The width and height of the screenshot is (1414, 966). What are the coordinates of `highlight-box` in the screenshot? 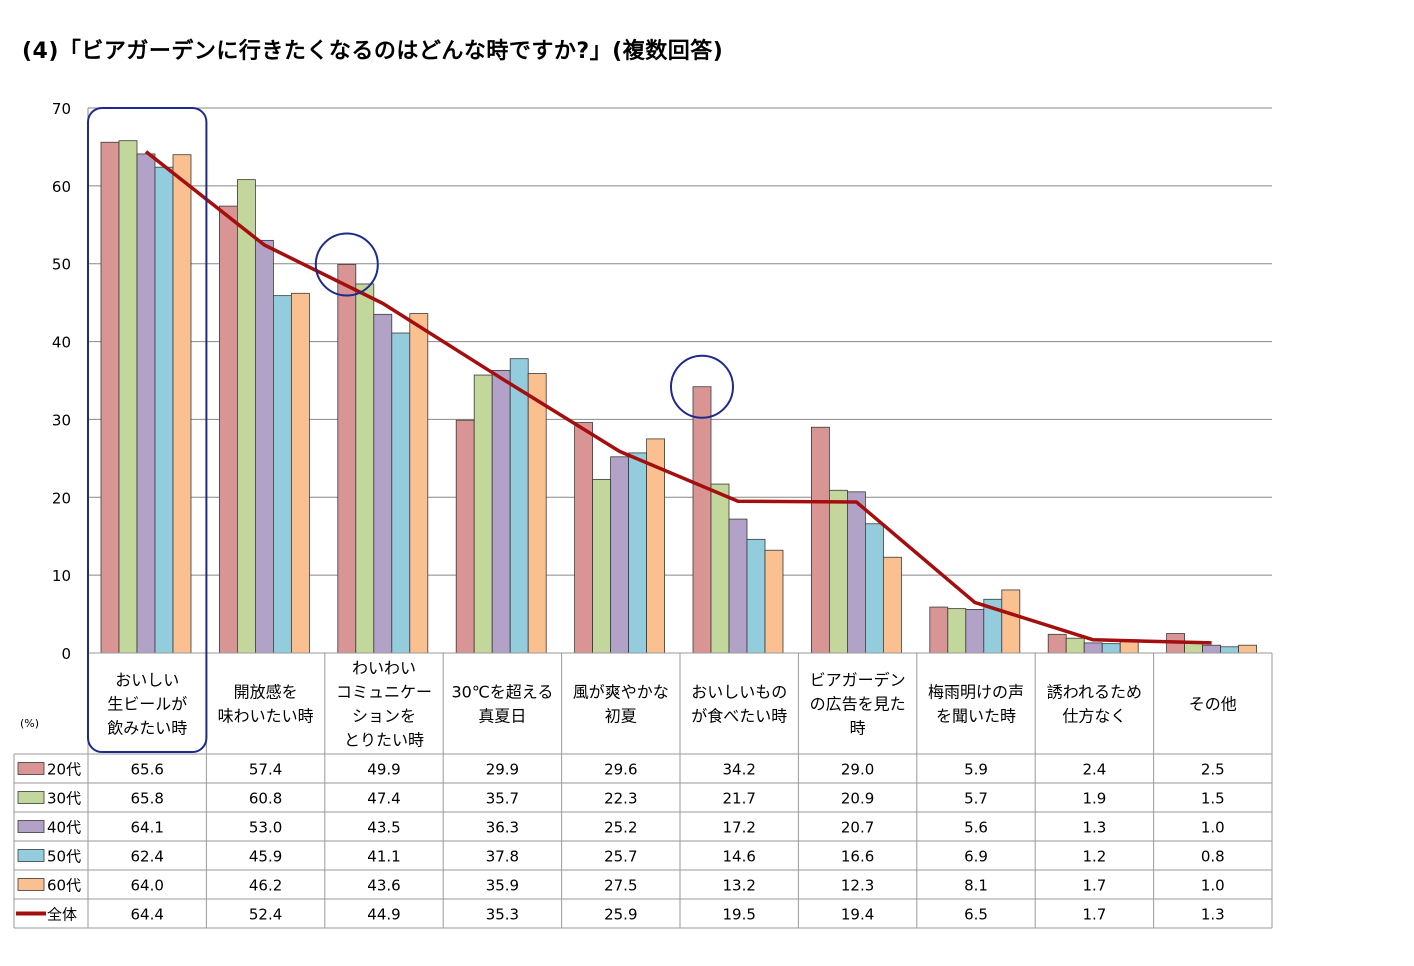 It's located at (147, 430).